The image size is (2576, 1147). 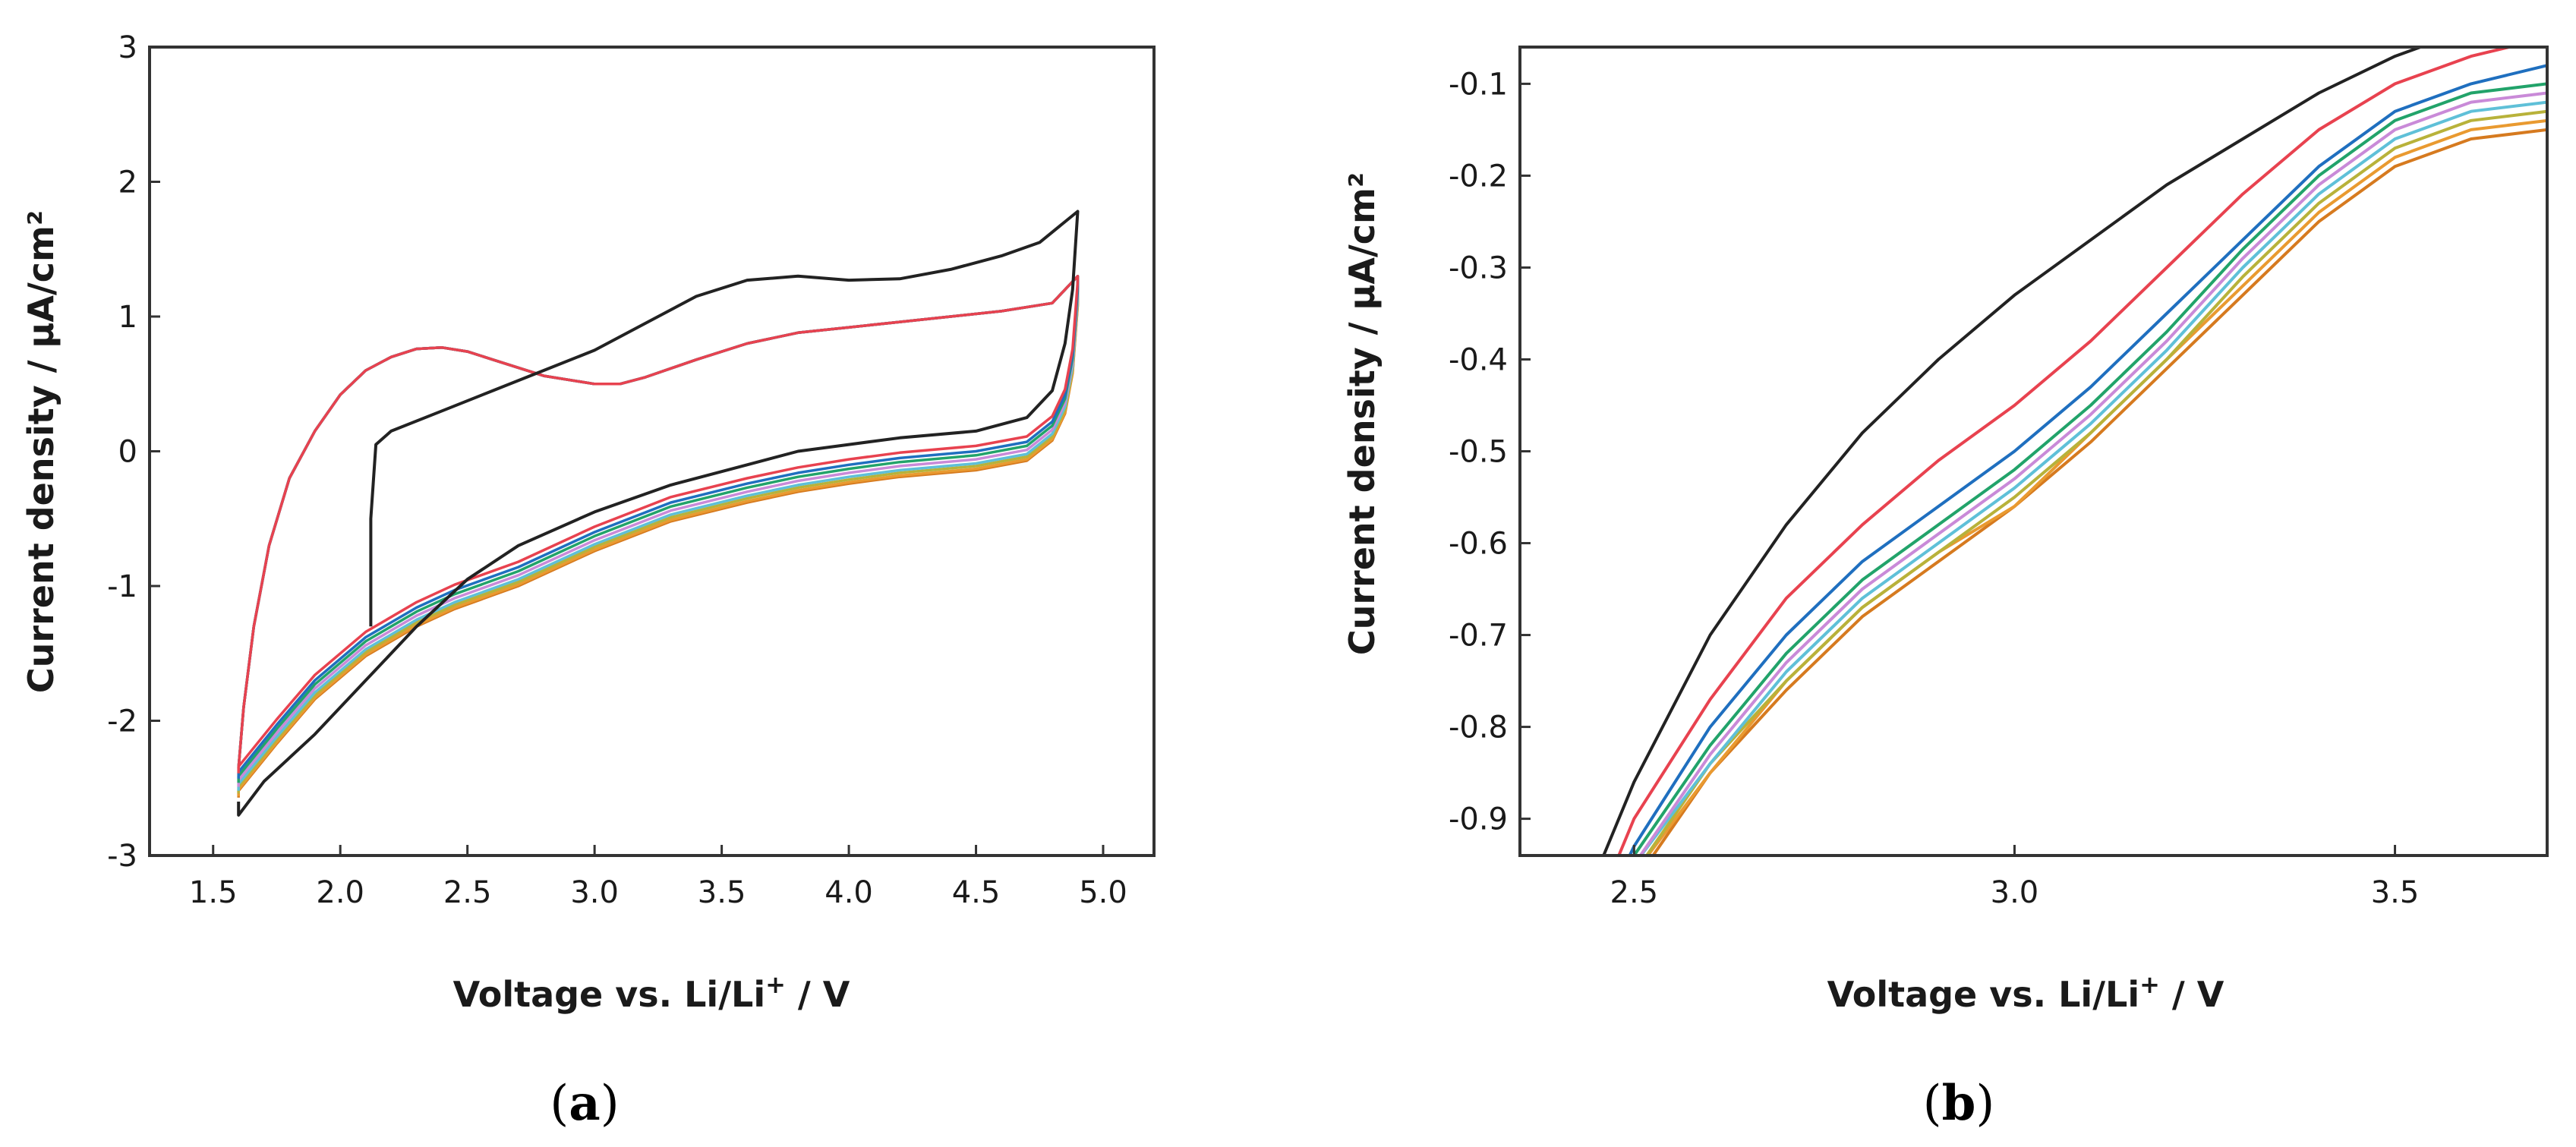 What do you see at coordinates (1959, 1103) in the screenshot?
I see `panel-label-b: (b)` at bounding box center [1959, 1103].